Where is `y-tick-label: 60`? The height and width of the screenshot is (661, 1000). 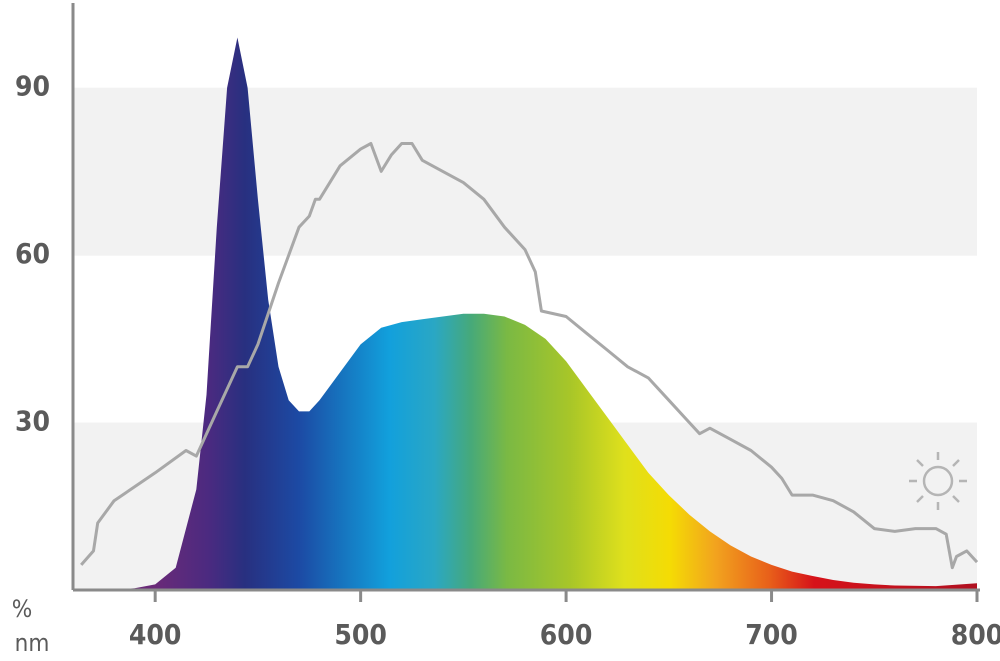
y-tick-label: 60 is located at coordinates (32, 253).